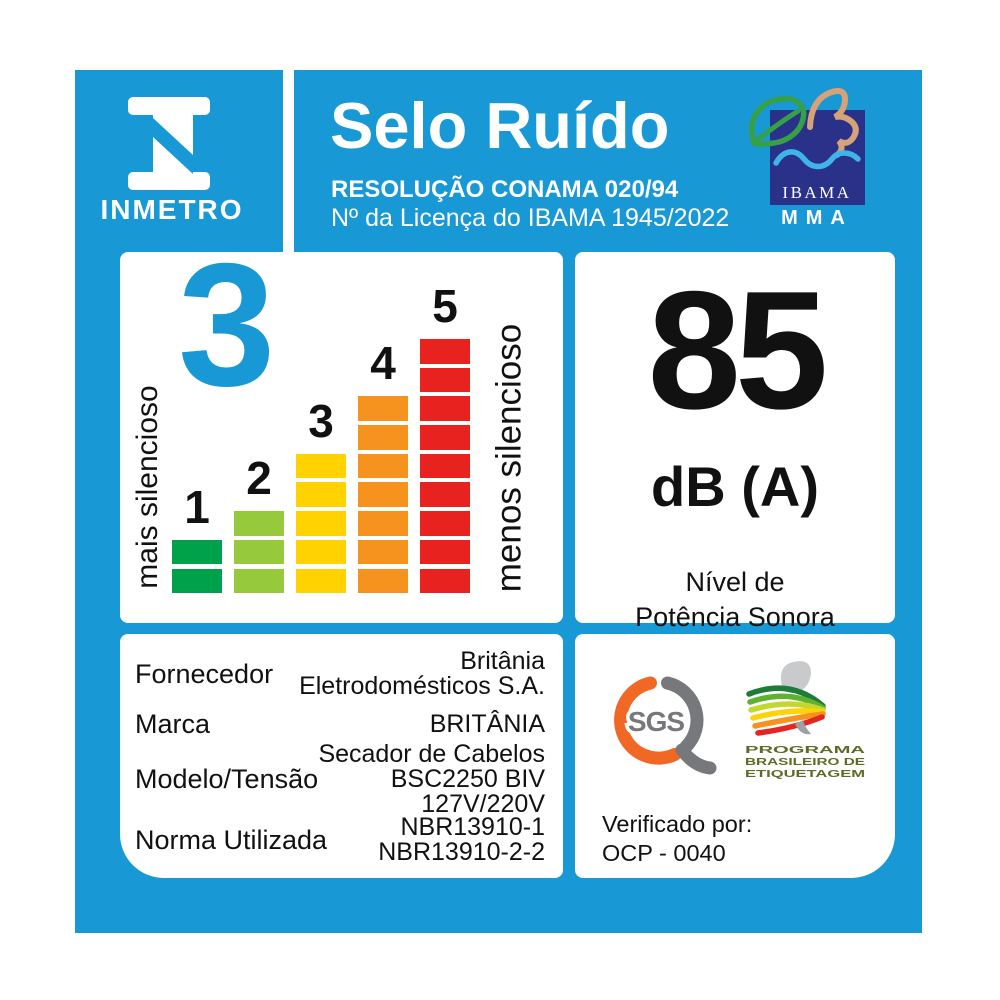 Image resolution: width=1000 pixels, height=1000 pixels. What do you see at coordinates (805, 762) in the screenshot?
I see `pbe-line2: BRASILEIRO DE` at bounding box center [805, 762].